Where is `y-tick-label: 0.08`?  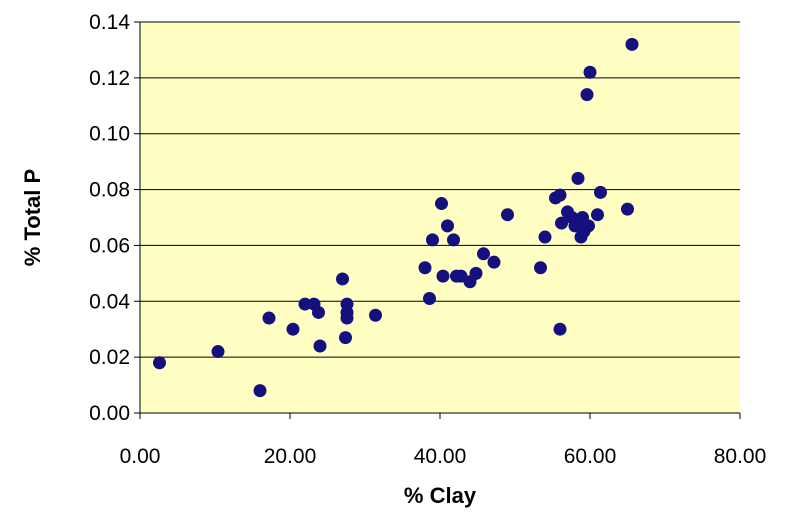
y-tick-label: 0.08 is located at coordinates (109, 190).